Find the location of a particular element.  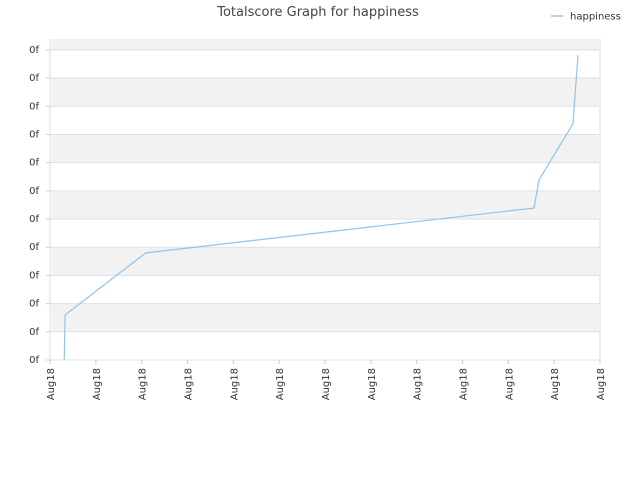

chart-title: Totalscore Graph for happiness is located at coordinates (317, 12).